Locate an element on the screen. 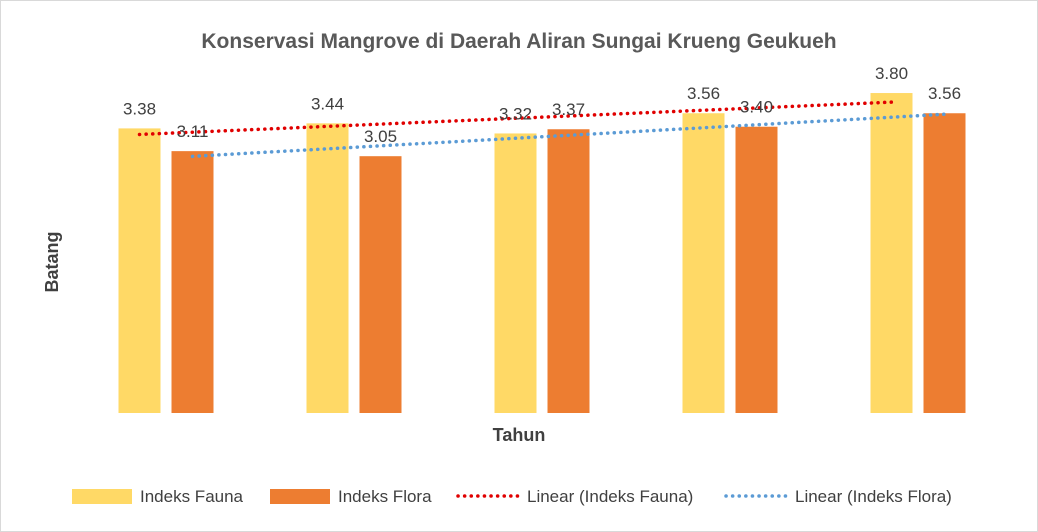 This screenshot has width=1038, height=532. data-label-fauna-3: 3.32 is located at coordinates (515, 113).